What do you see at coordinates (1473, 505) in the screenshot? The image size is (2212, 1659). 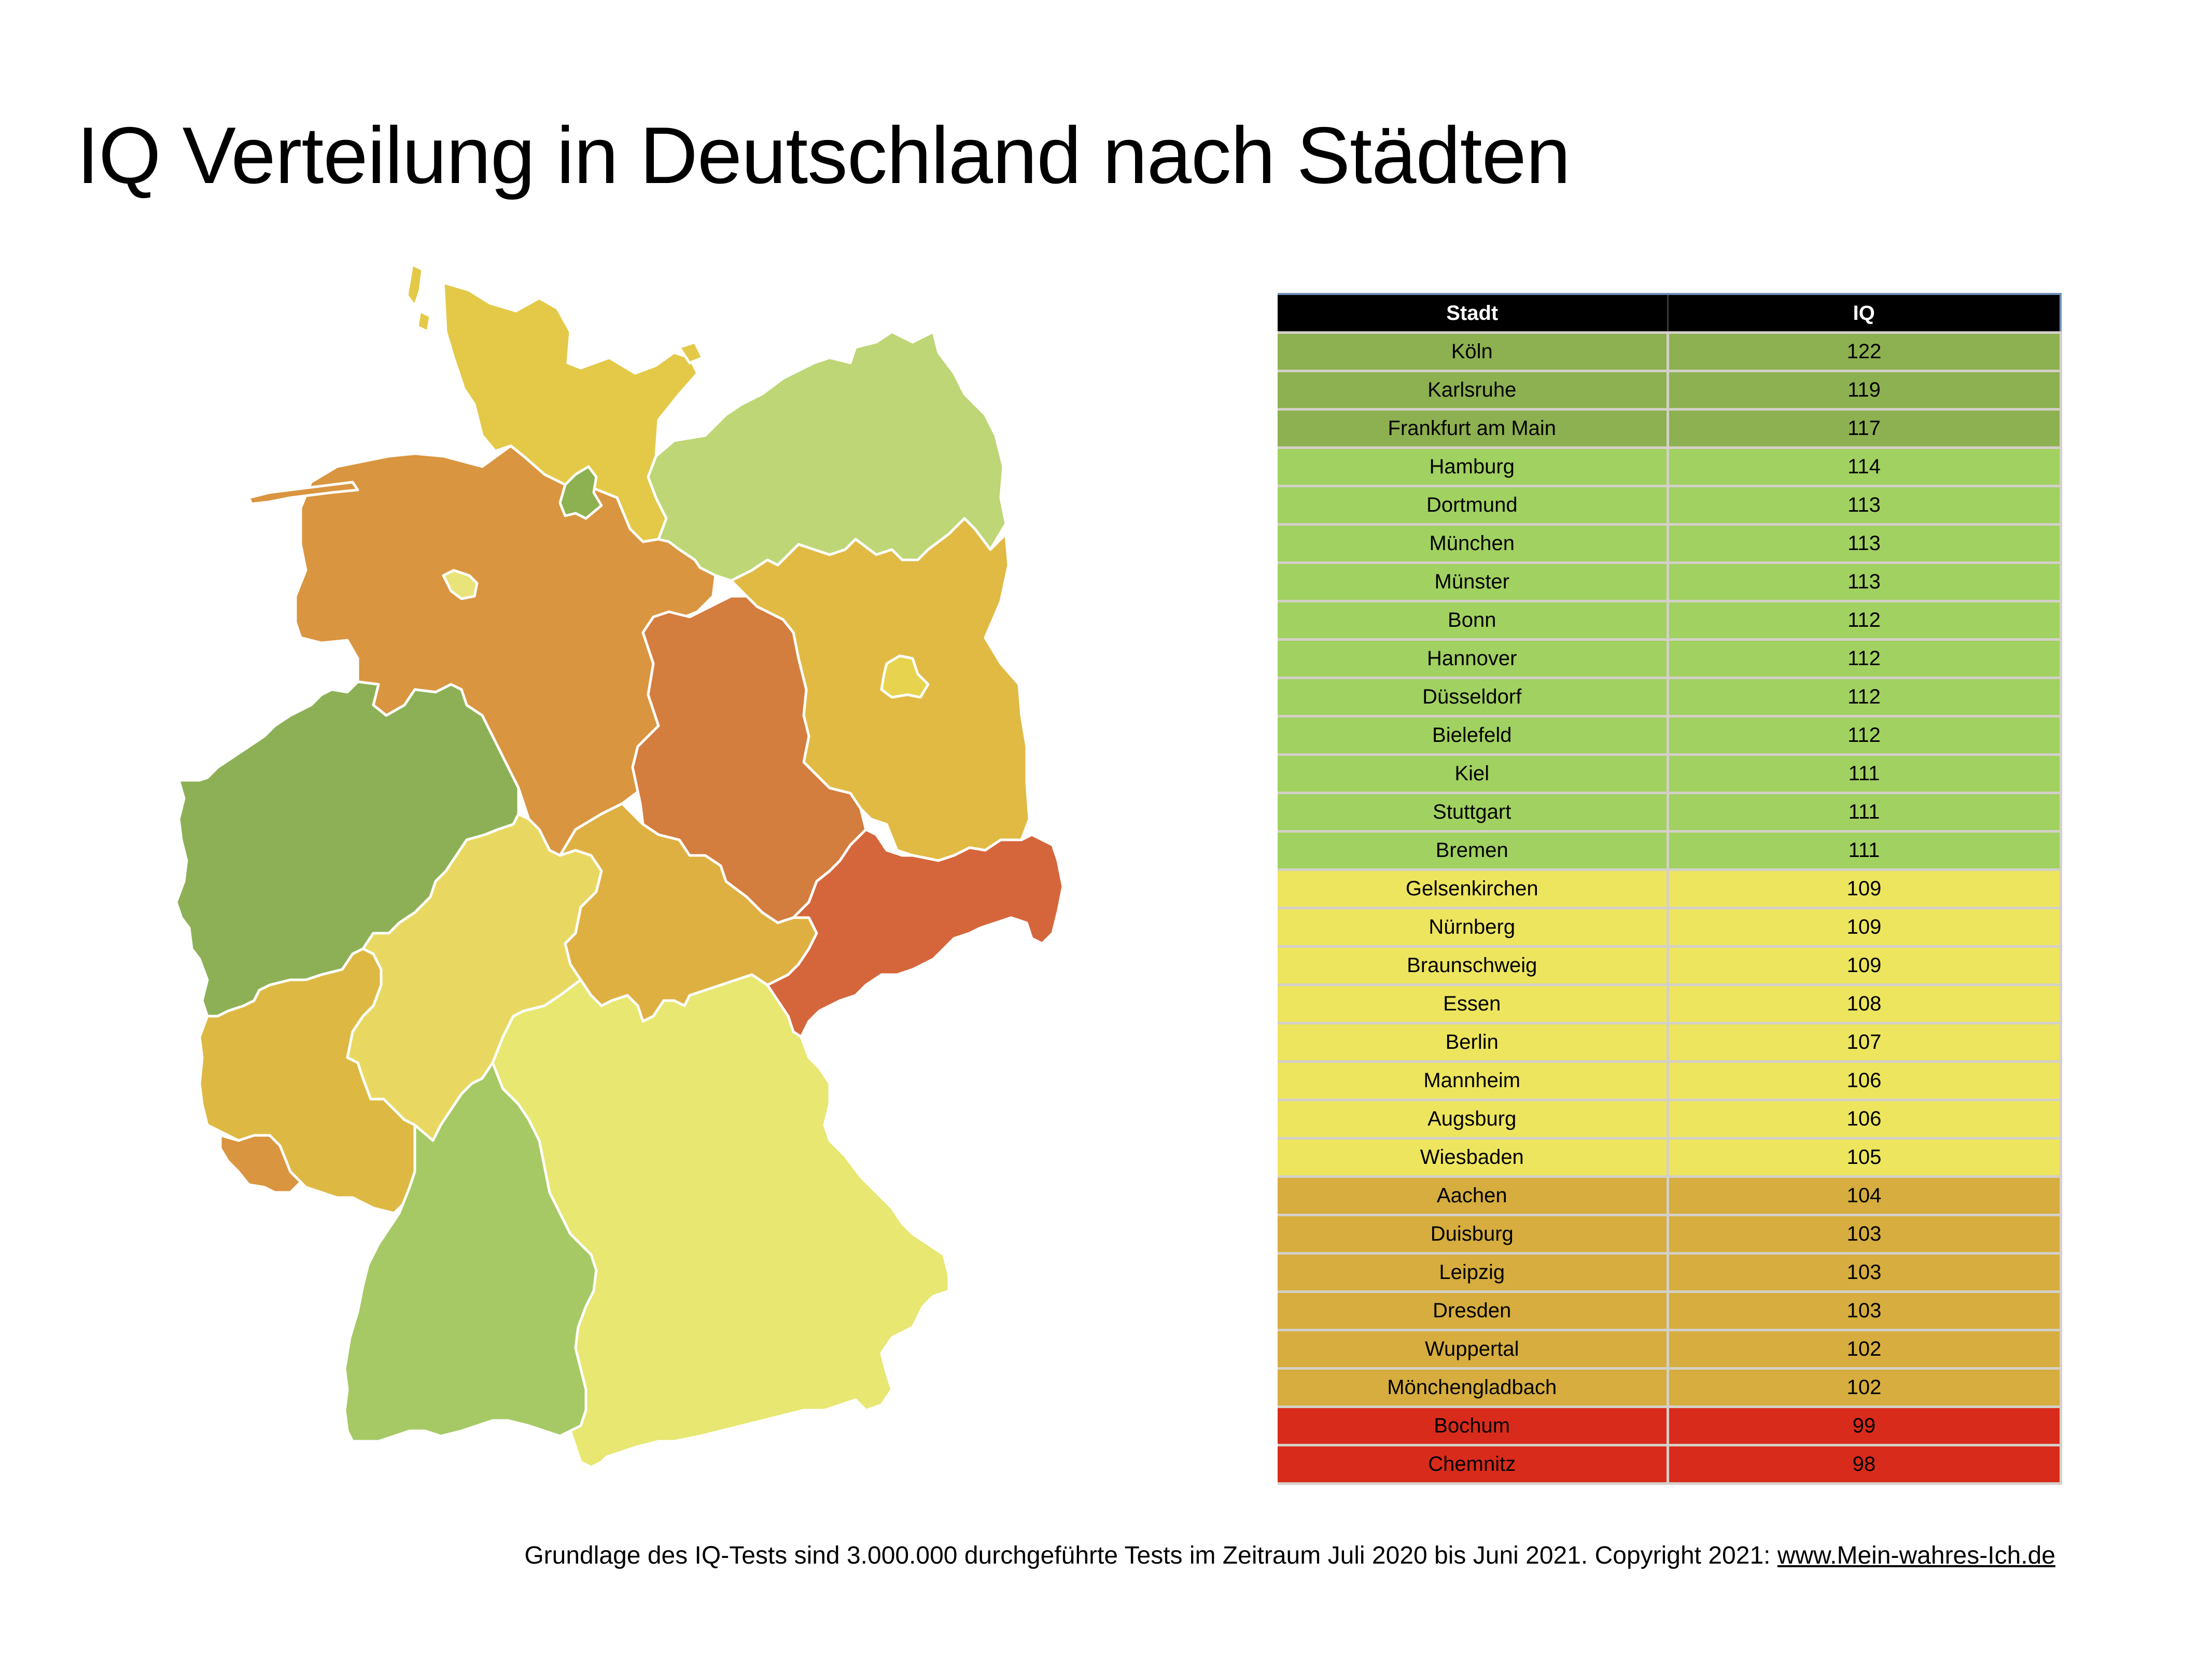 I see `city-cell: Dortmund` at bounding box center [1473, 505].